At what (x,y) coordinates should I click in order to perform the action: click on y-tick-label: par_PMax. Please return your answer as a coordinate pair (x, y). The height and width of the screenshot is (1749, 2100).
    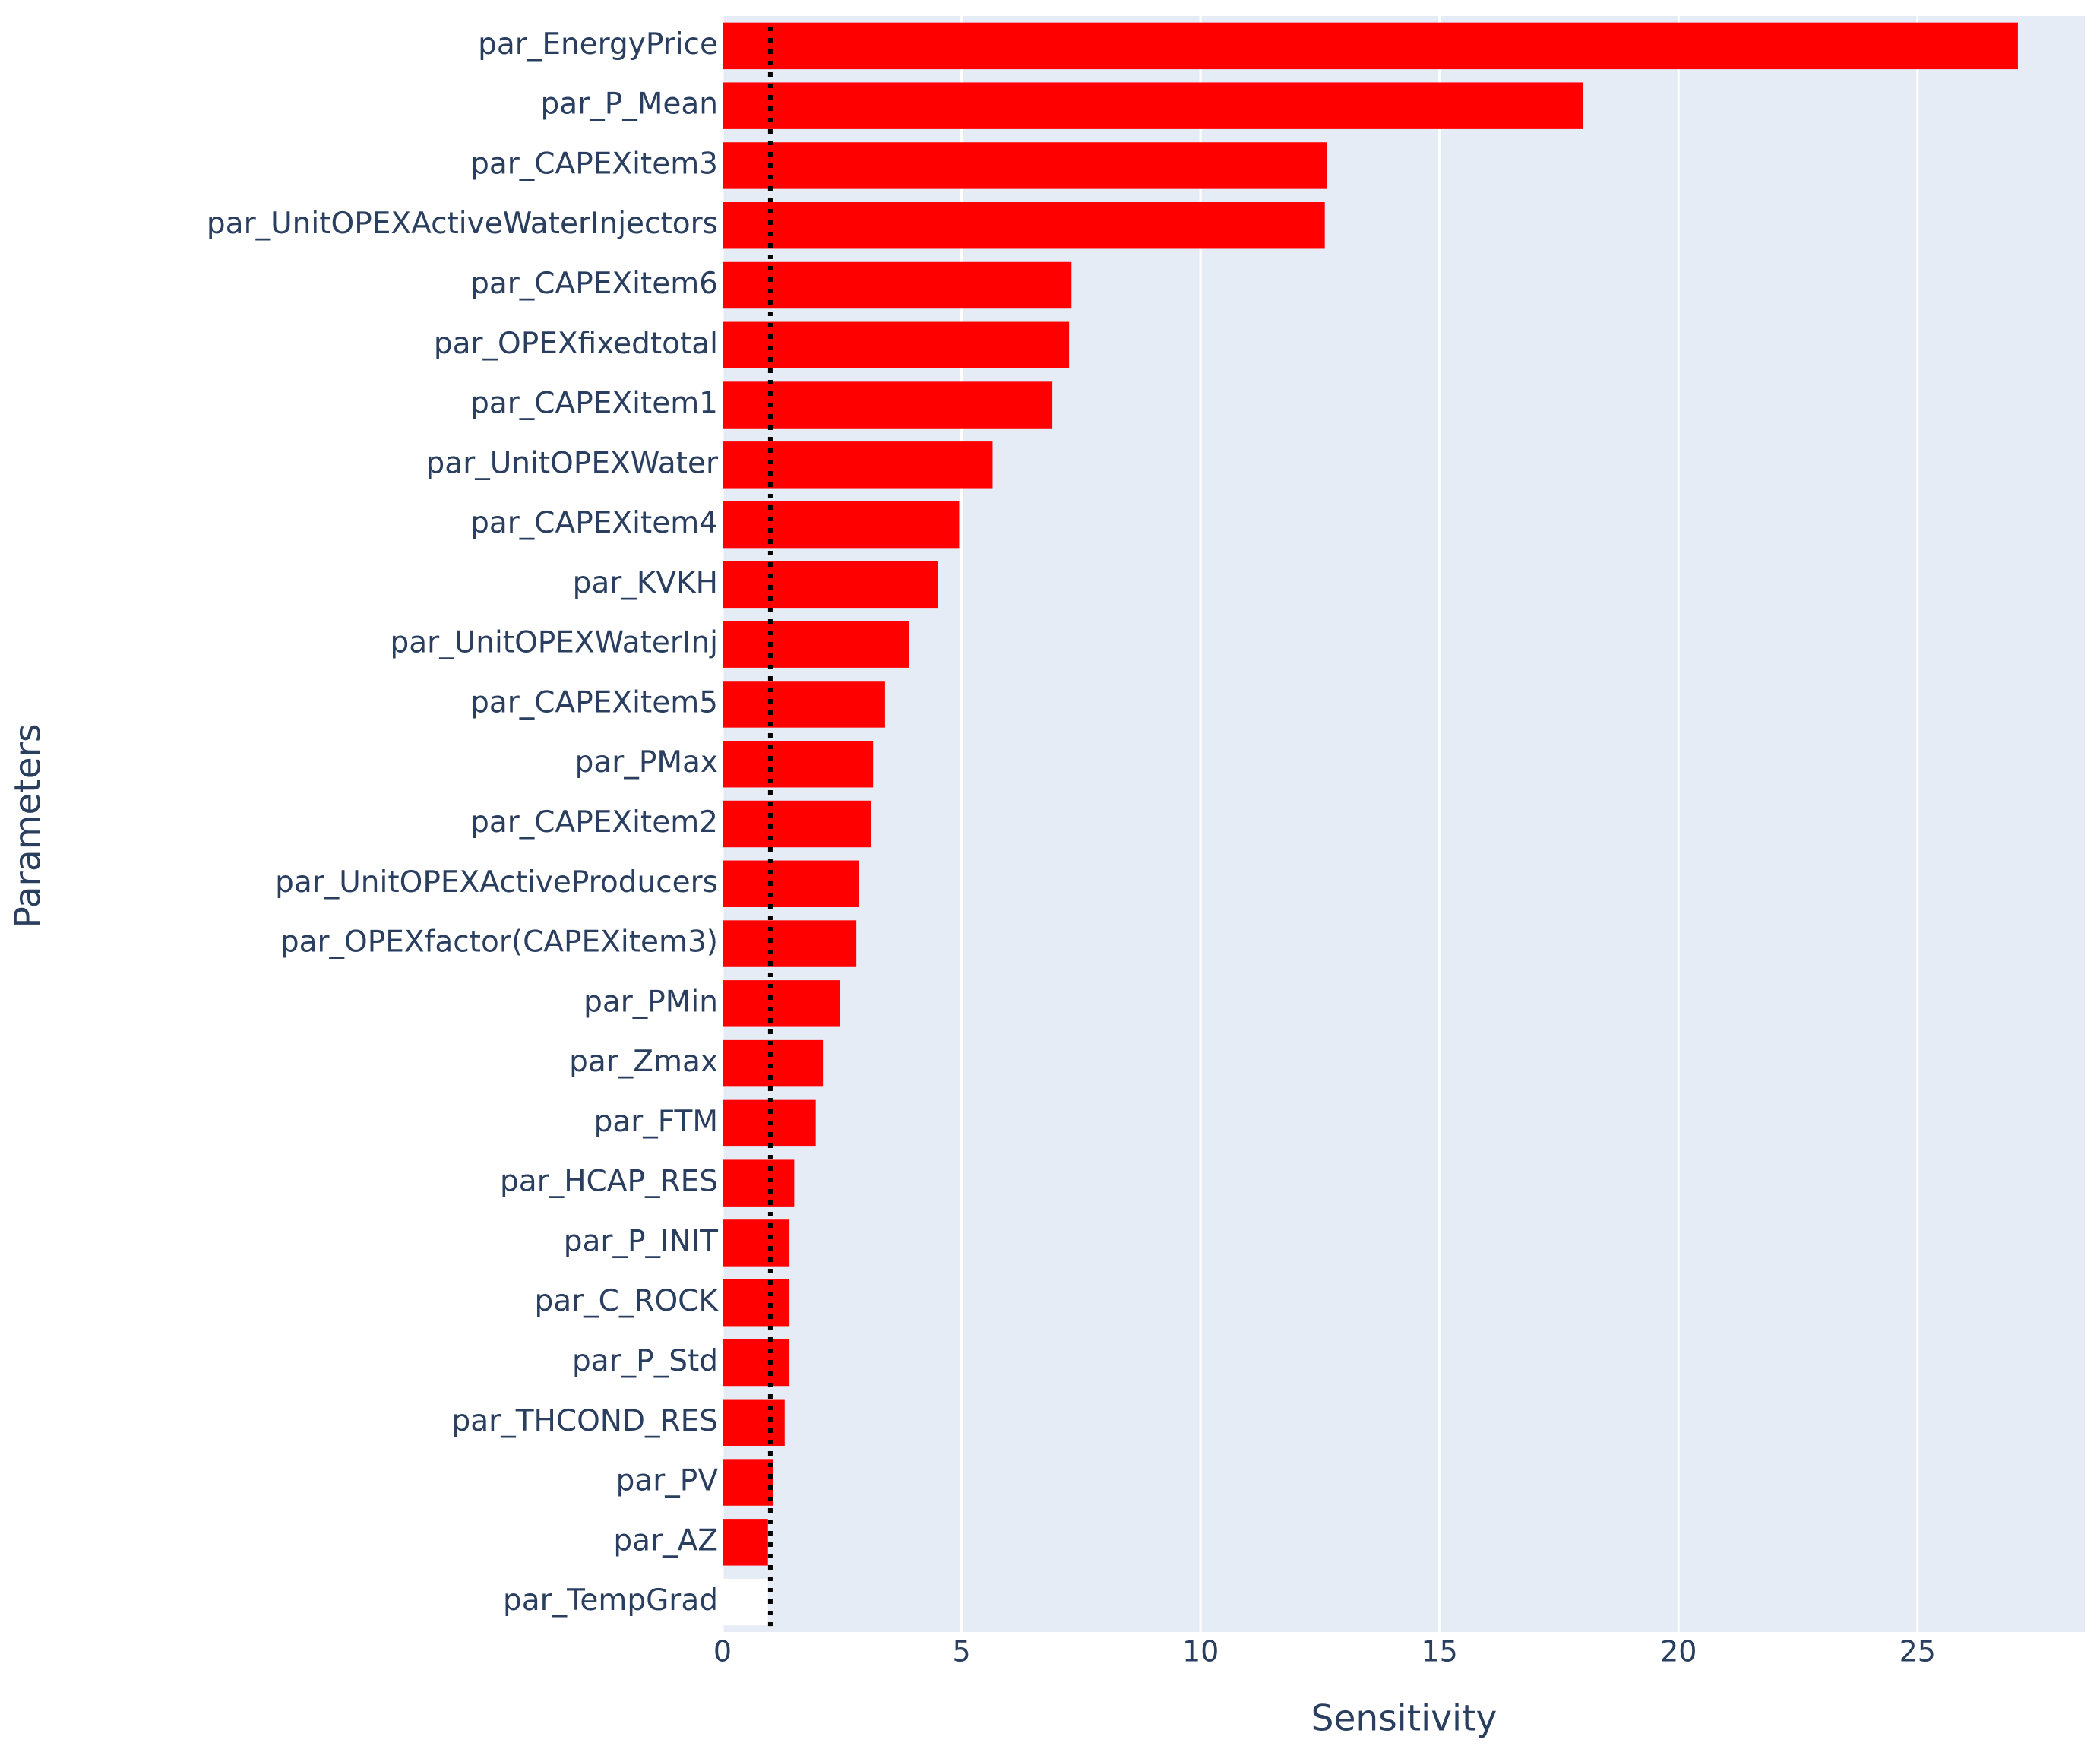
    Looking at the image, I should click on (646, 763).